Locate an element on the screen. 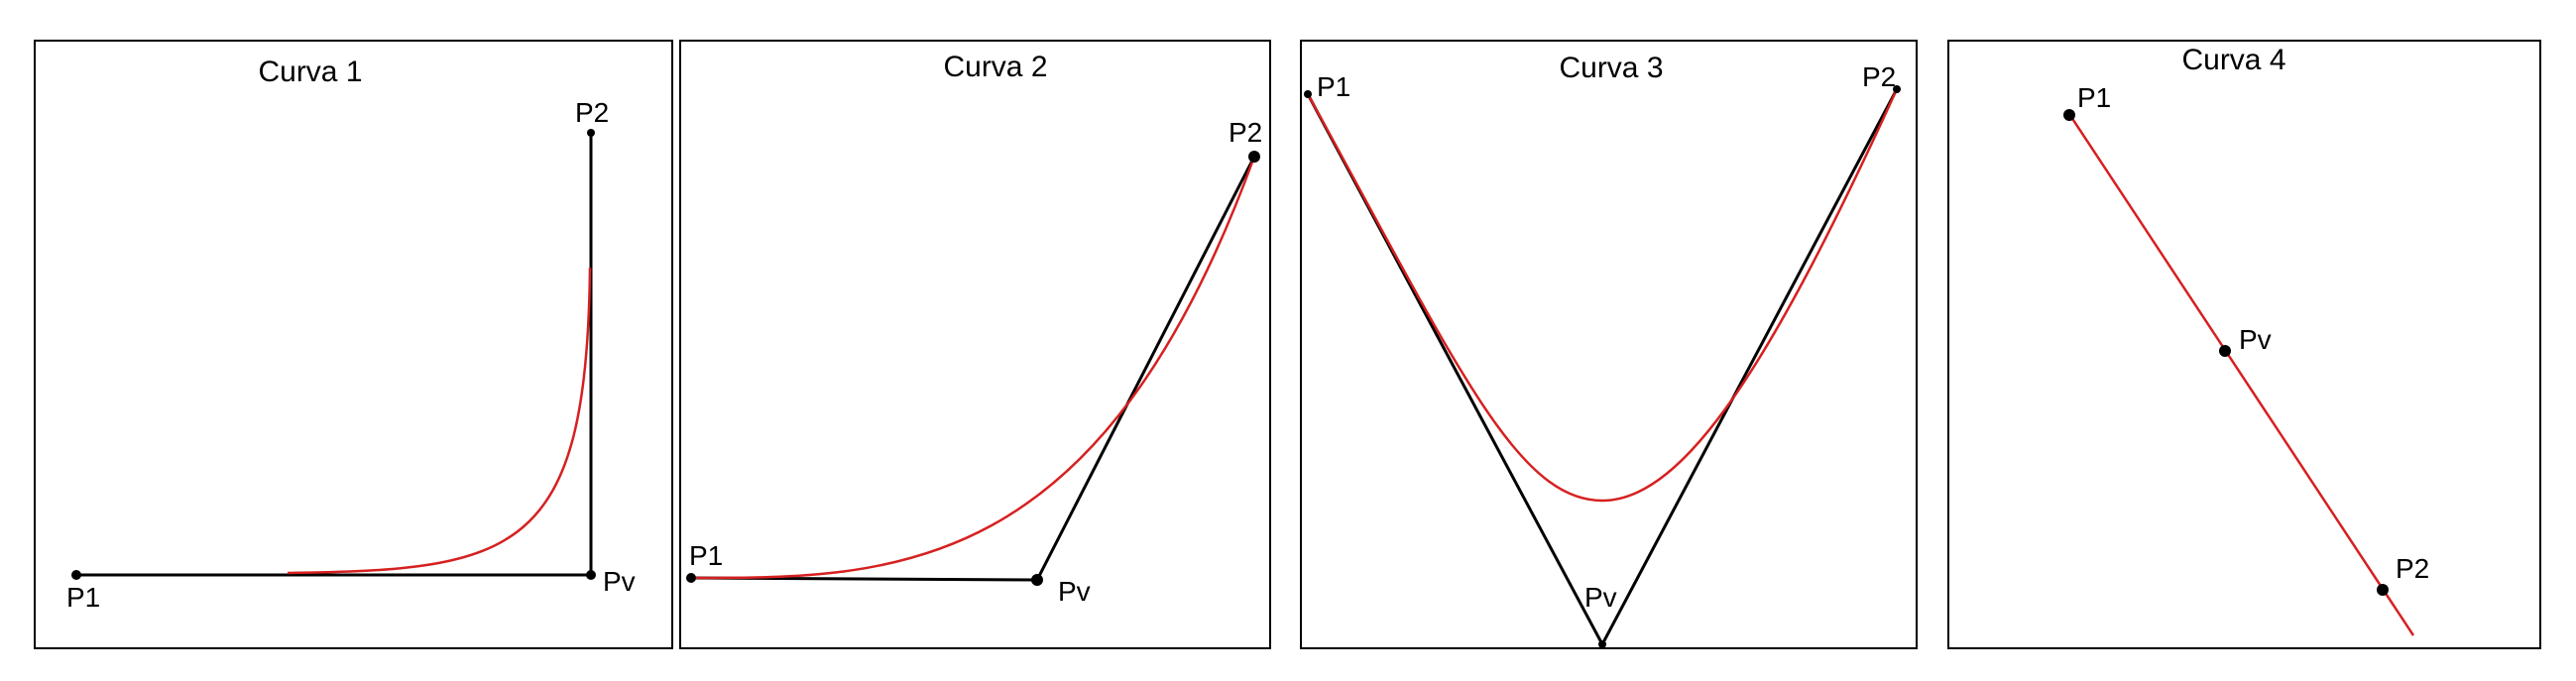  panel-title: Curva 1 is located at coordinates (310, 72).